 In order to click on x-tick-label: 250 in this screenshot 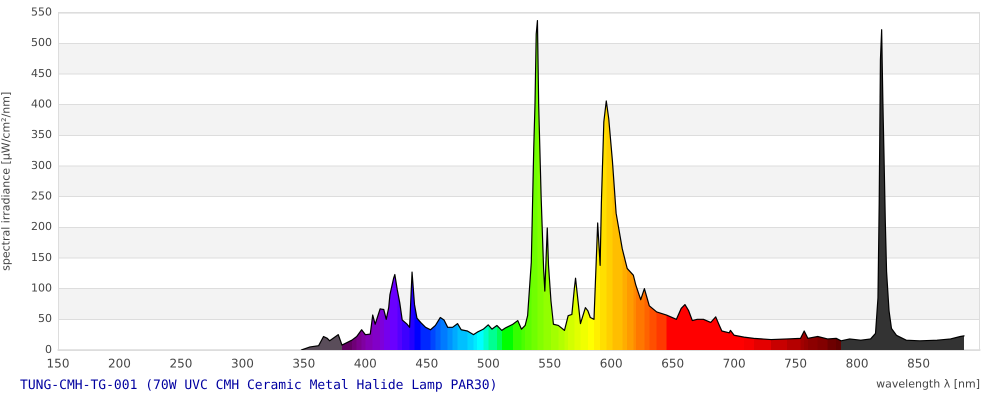, I will do `click(180, 363)`.